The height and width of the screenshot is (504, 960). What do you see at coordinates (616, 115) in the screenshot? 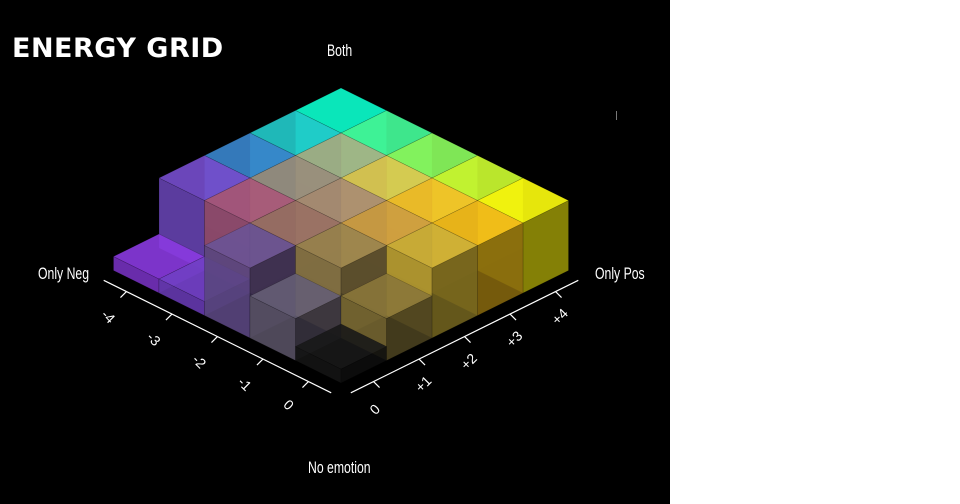
I see `stray-tick-mark` at bounding box center [616, 115].